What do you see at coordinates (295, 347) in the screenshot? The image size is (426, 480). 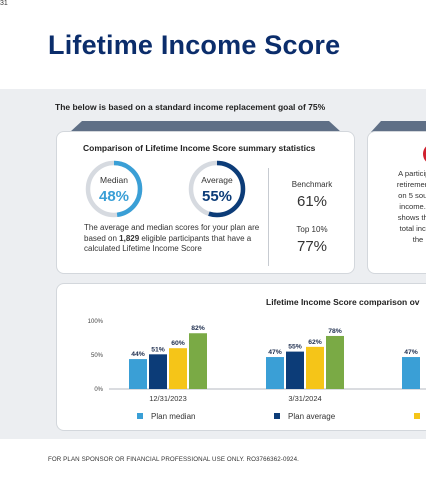 I see `bar-value-label: 55%` at bounding box center [295, 347].